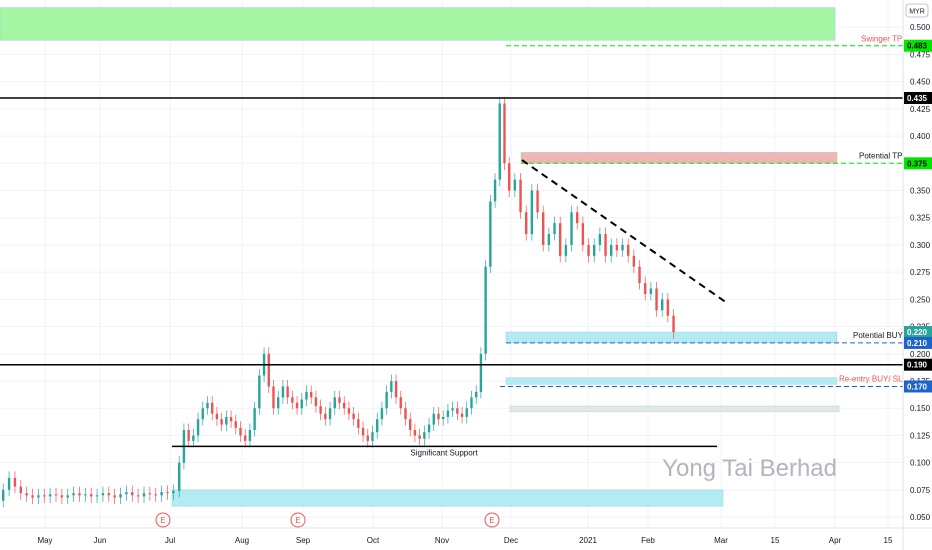 The height and width of the screenshot is (550, 932). What do you see at coordinates (920, 354) in the screenshot?
I see `y-tick-label: 0.200` at bounding box center [920, 354].